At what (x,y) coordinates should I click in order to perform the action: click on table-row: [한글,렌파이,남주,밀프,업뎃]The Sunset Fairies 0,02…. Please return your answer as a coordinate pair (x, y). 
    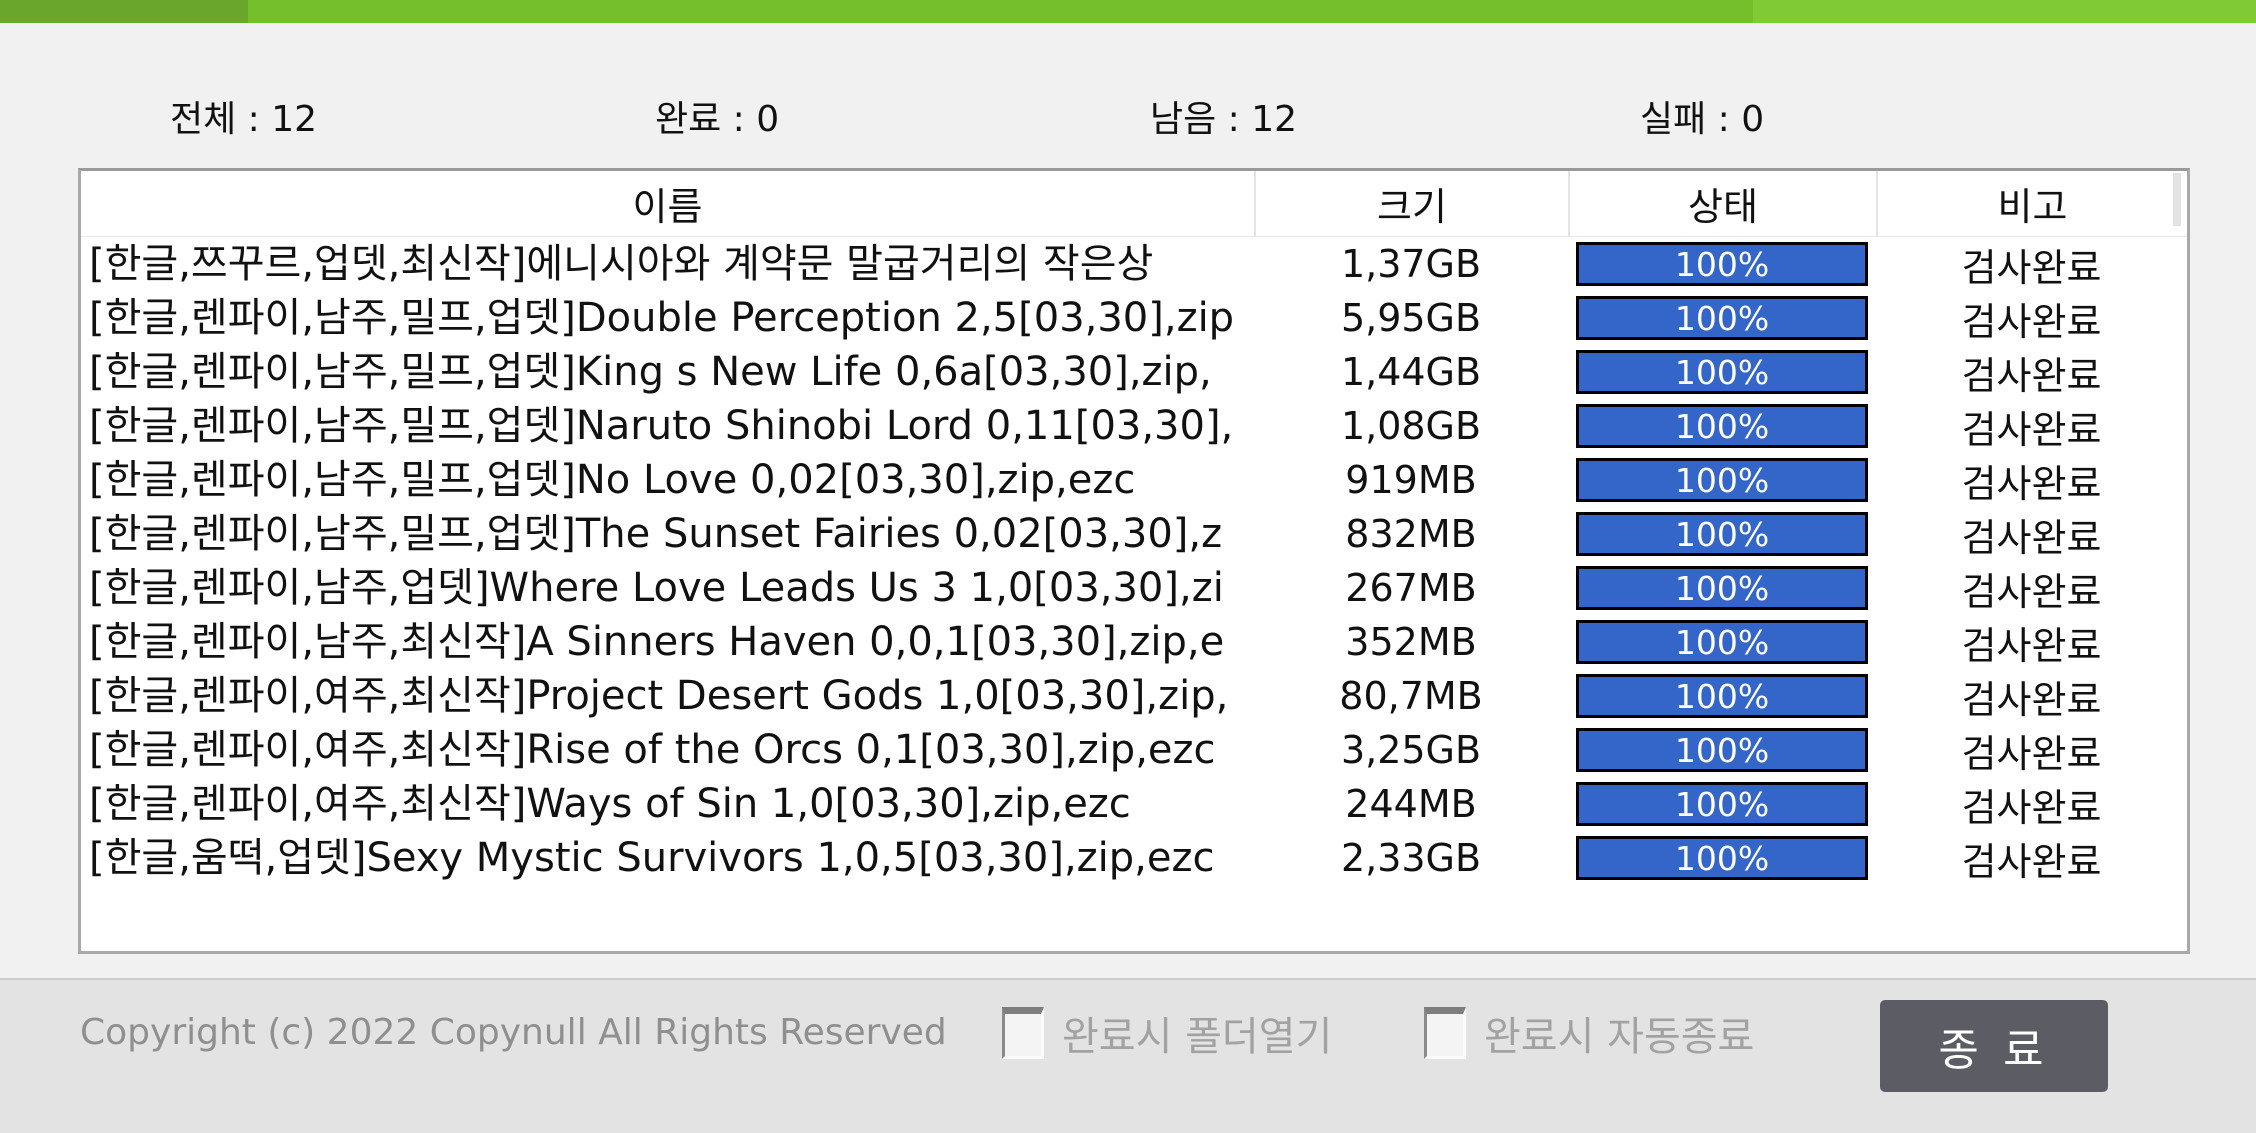
    Looking at the image, I should click on (1134, 534).